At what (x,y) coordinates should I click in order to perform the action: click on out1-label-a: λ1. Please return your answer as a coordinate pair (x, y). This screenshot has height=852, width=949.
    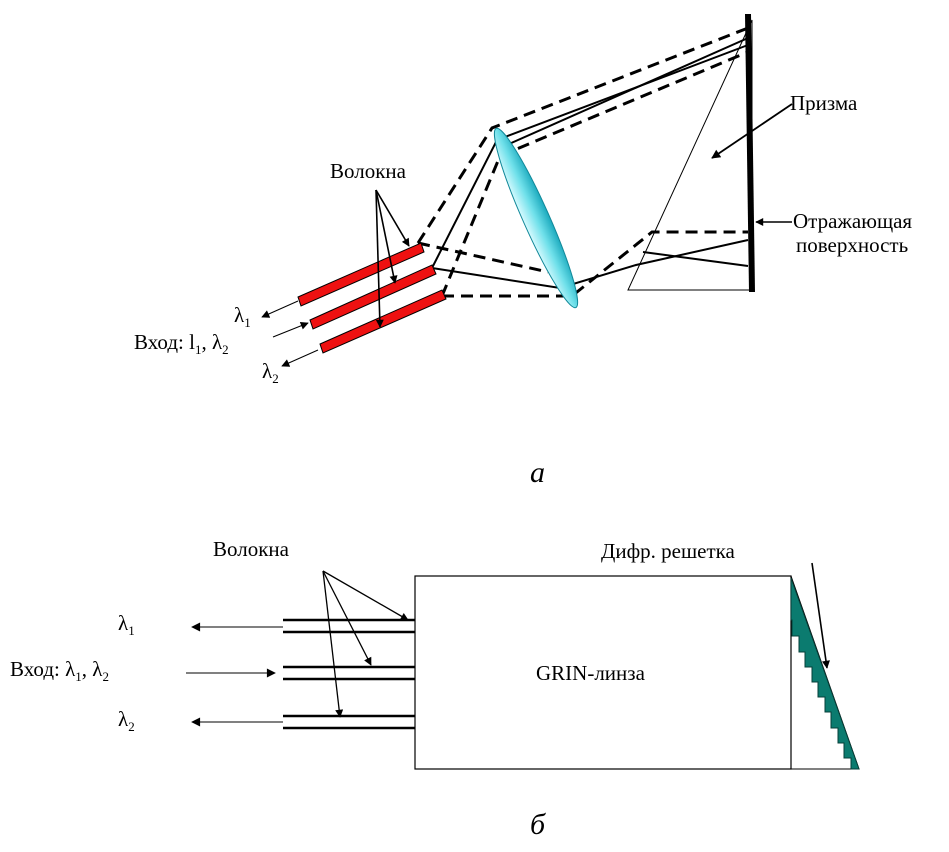
    Looking at the image, I should click on (242, 316).